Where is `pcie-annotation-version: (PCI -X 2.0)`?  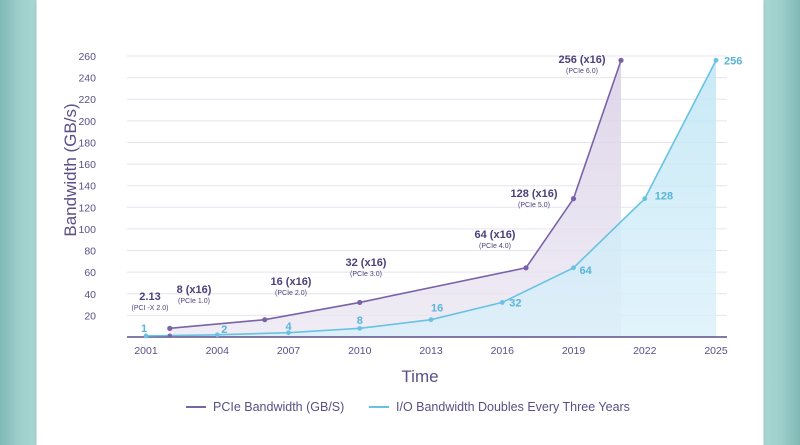
pcie-annotation-version: (PCI -X 2.0) is located at coordinates (150, 308).